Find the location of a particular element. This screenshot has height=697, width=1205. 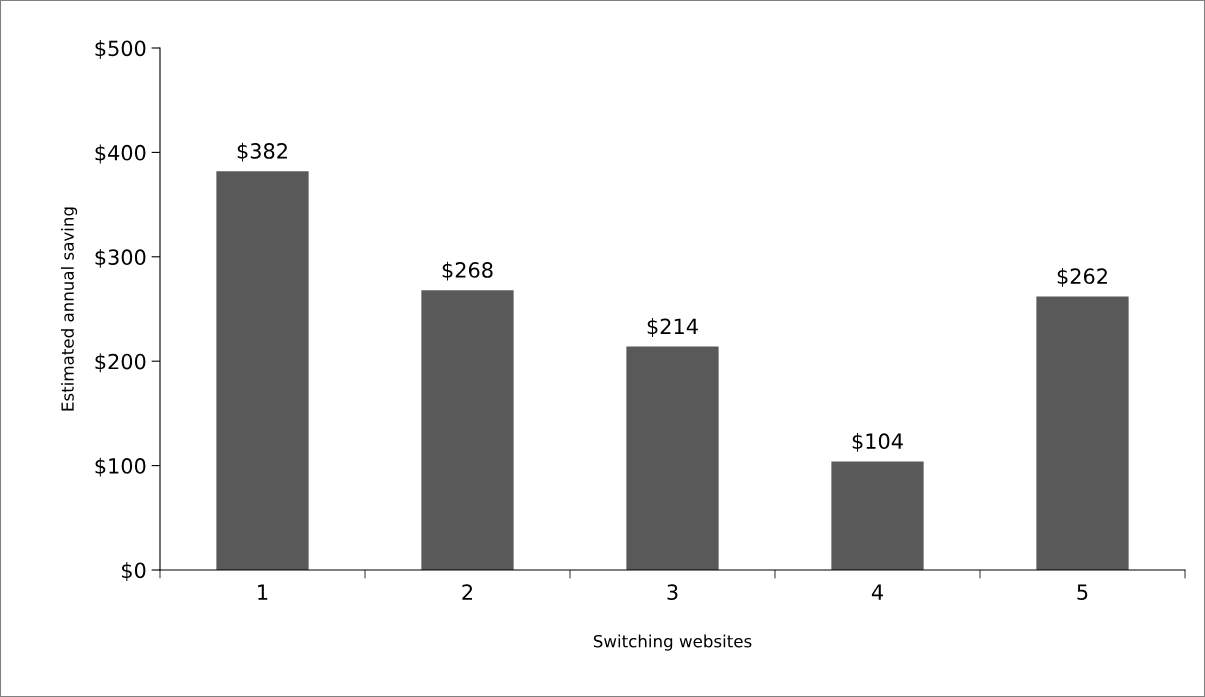

x-tick-label: 3 is located at coordinates (672, 592).